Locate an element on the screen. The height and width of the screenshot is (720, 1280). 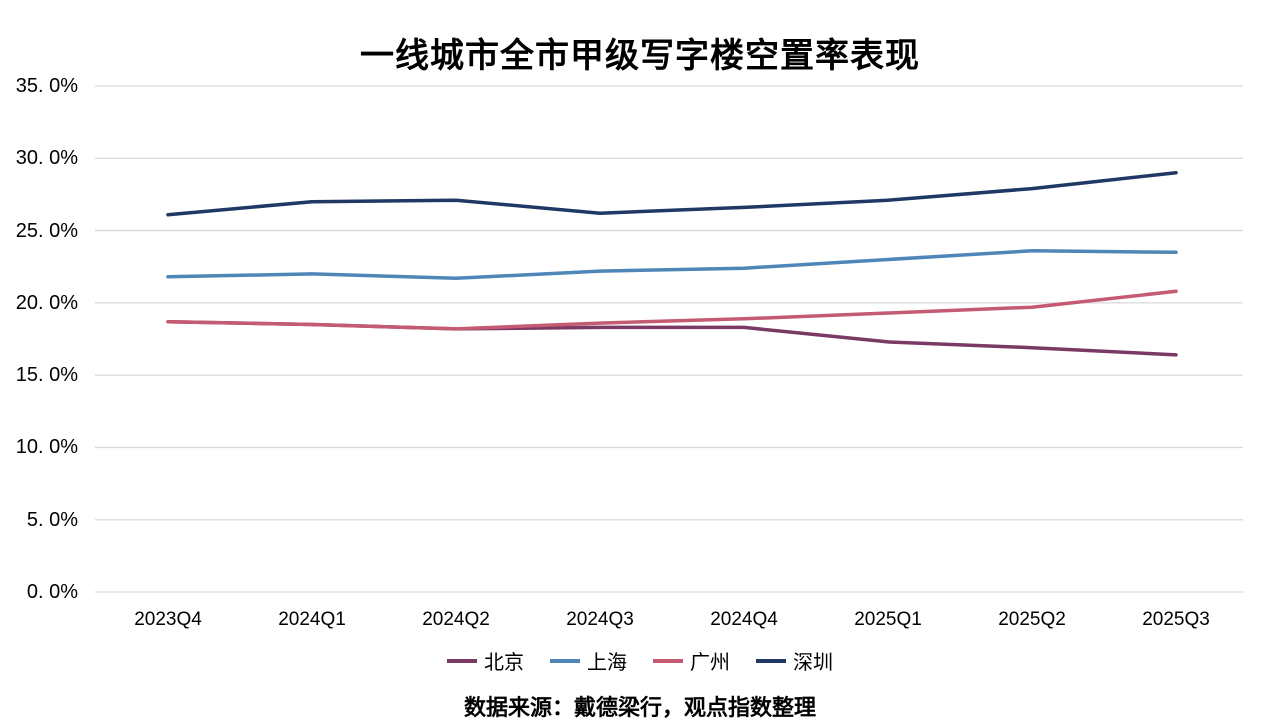
y-axis-tick-label: 0. 0% is located at coordinates (52, 592).